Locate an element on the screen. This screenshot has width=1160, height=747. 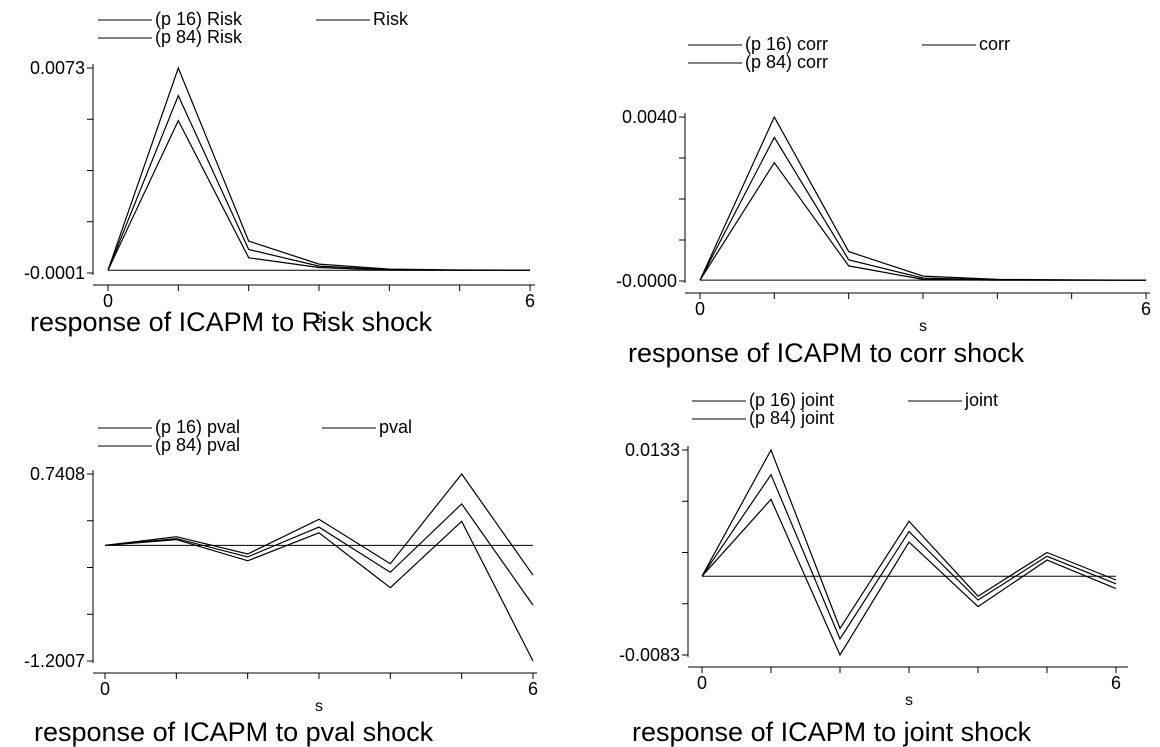
y-tick-label: 0.0073 is located at coordinates (57, 68).